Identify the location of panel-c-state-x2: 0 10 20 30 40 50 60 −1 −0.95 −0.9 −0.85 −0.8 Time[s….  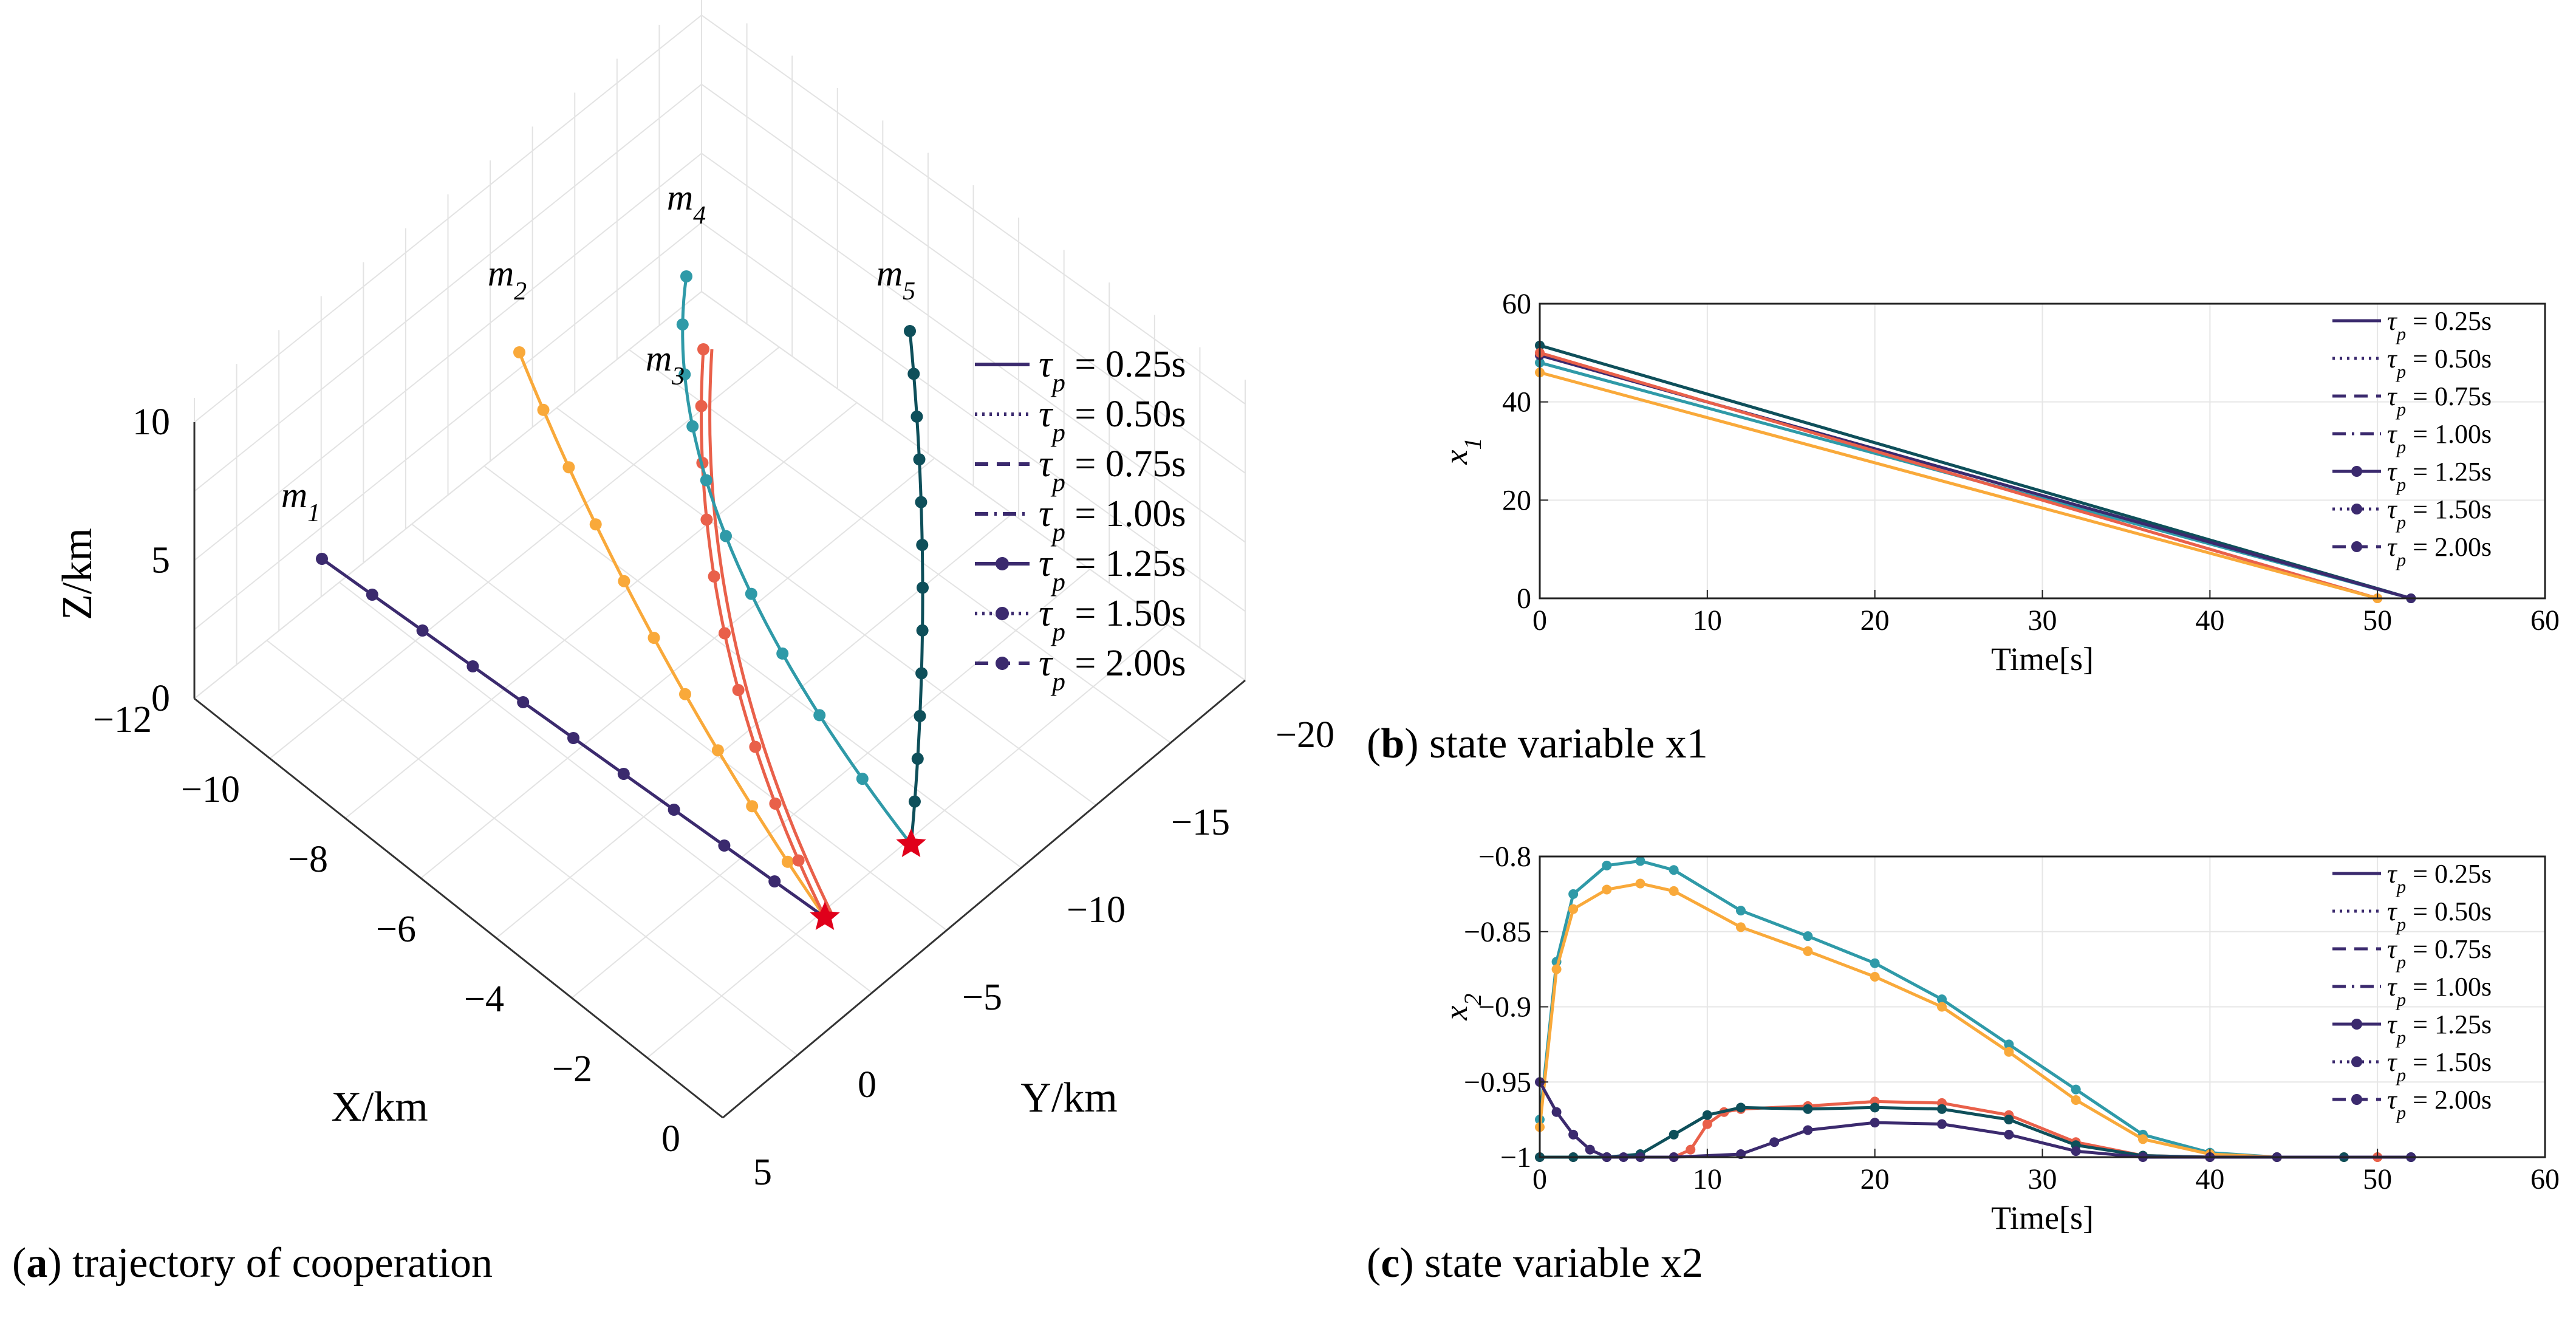
(1999, 1038).